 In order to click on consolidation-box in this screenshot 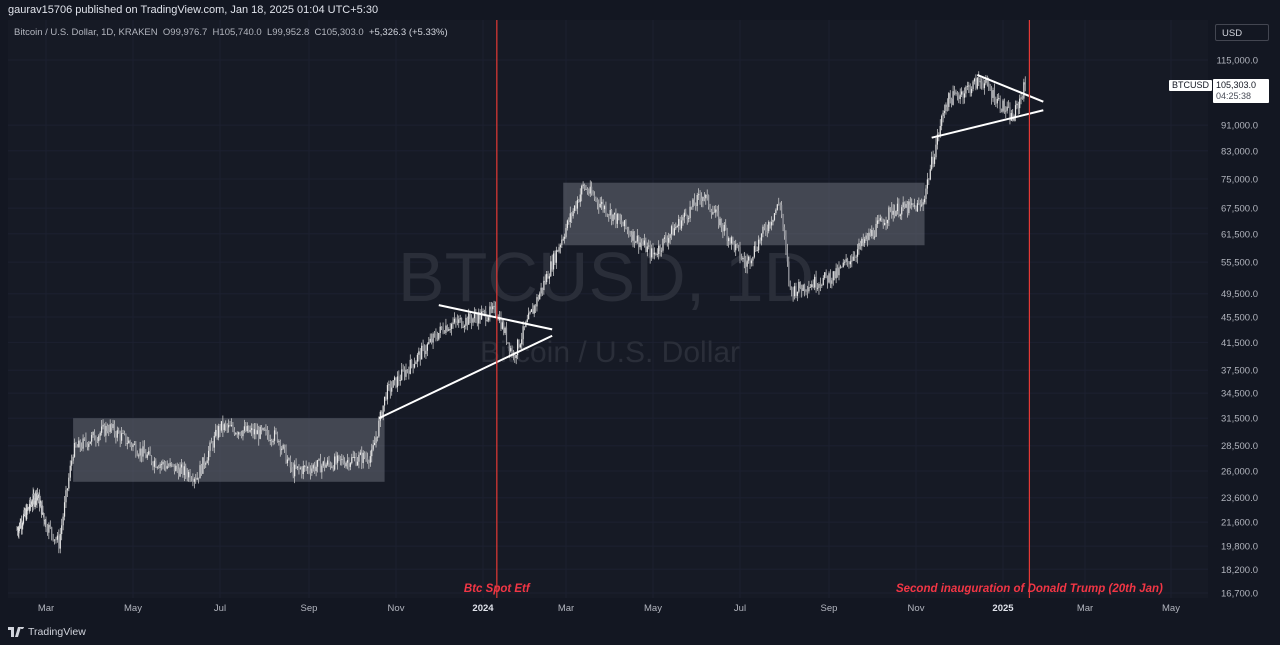, I will do `click(744, 214)`.